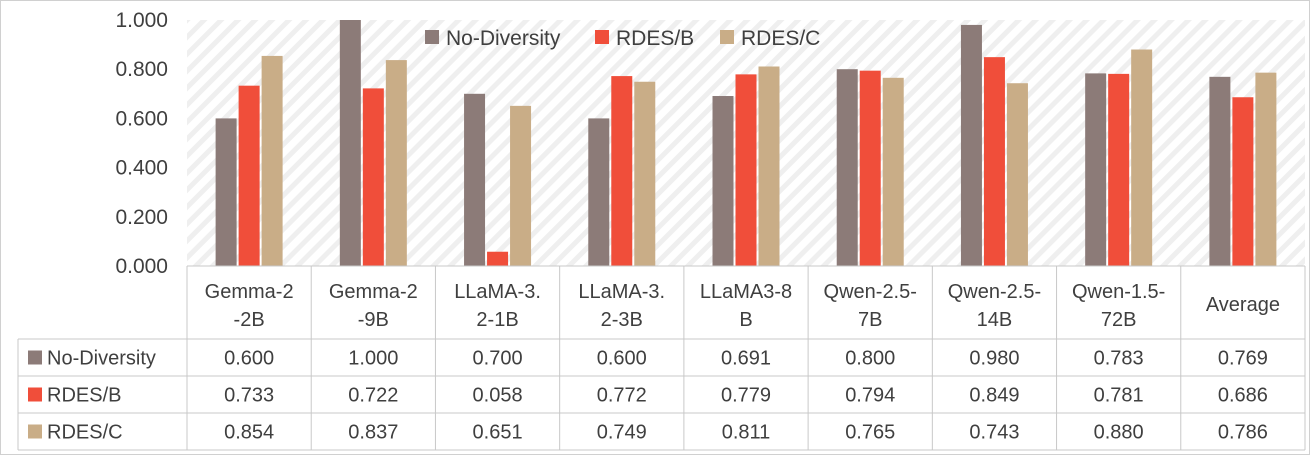  I want to click on x-tick-label: 72B, so click(1119, 320).